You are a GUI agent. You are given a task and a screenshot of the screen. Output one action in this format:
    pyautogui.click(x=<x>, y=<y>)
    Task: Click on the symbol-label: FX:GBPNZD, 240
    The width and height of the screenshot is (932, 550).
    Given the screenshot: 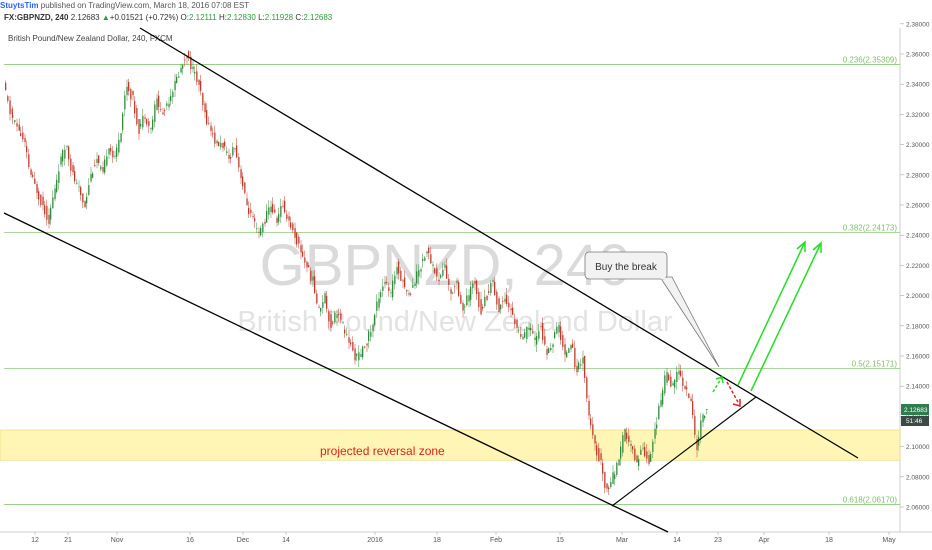 What is the action you would take?
    pyautogui.click(x=36, y=17)
    